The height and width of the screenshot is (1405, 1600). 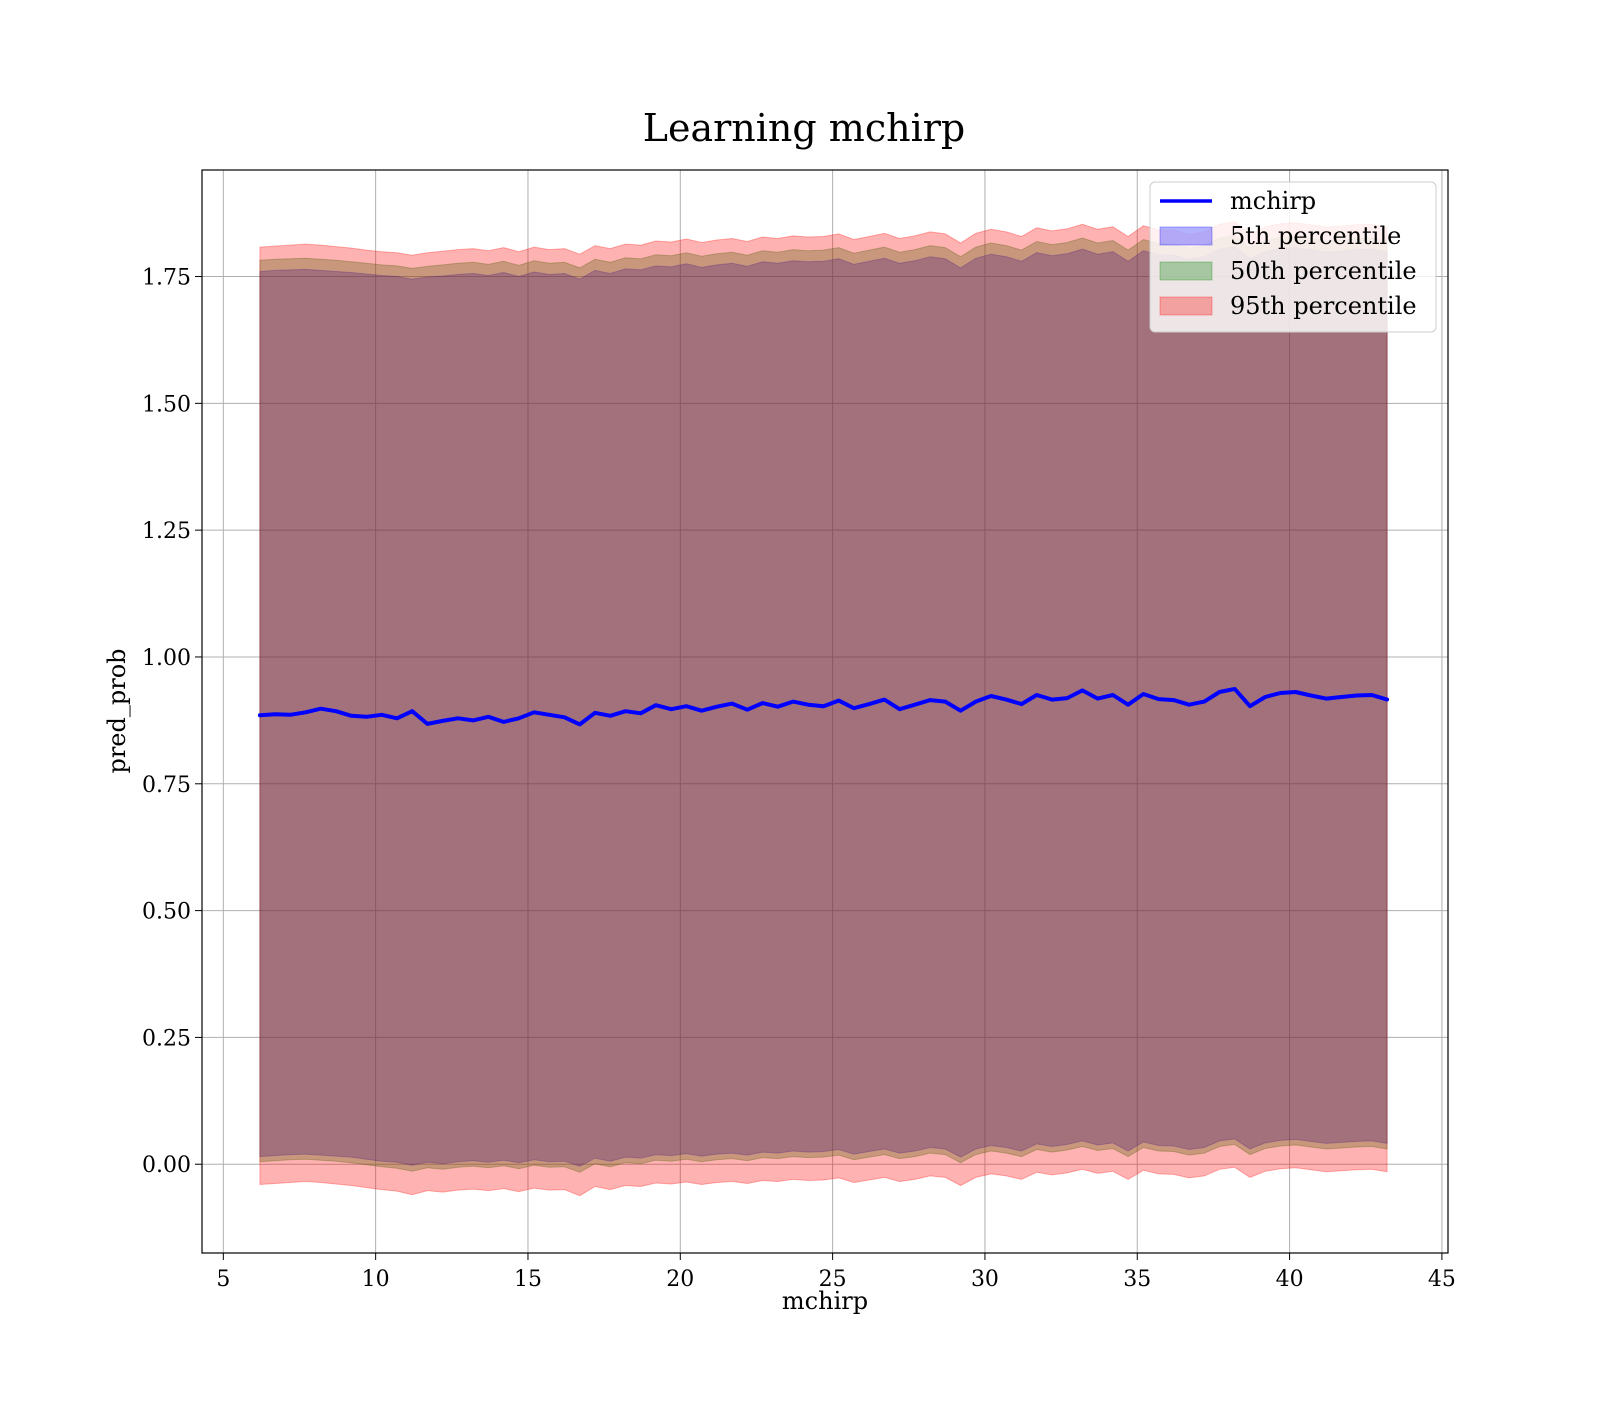 I want to click on y-tick-label: 0.75, so click(x=166, y=785).